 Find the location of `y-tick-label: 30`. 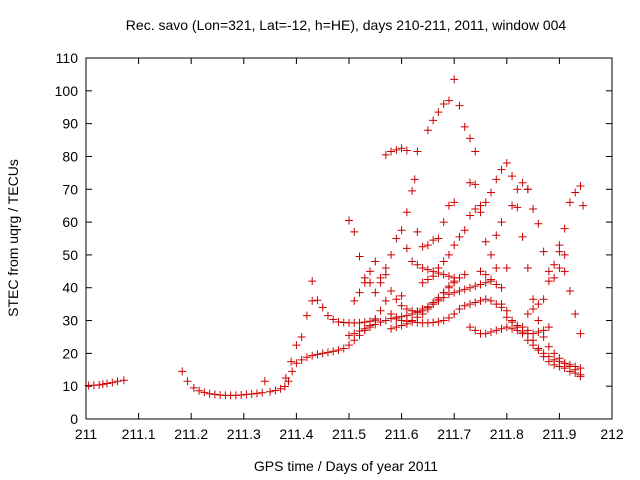

y-tick-label: 30 is located at coordinates (70, 321).